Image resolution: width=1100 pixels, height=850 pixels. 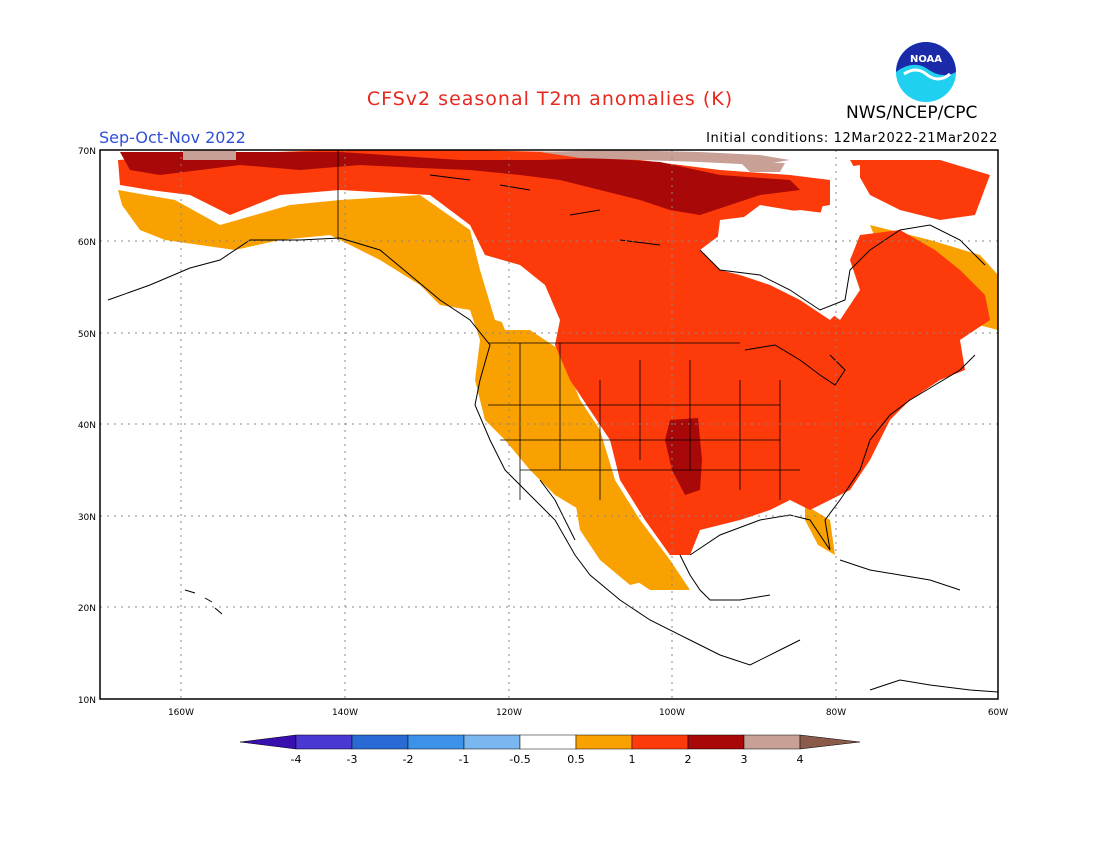 What do you see at coordinates (912, 113) in the screenshot?
I see `agency-label: NWS/NCEP/CPC` at bounding box center [912, 113].